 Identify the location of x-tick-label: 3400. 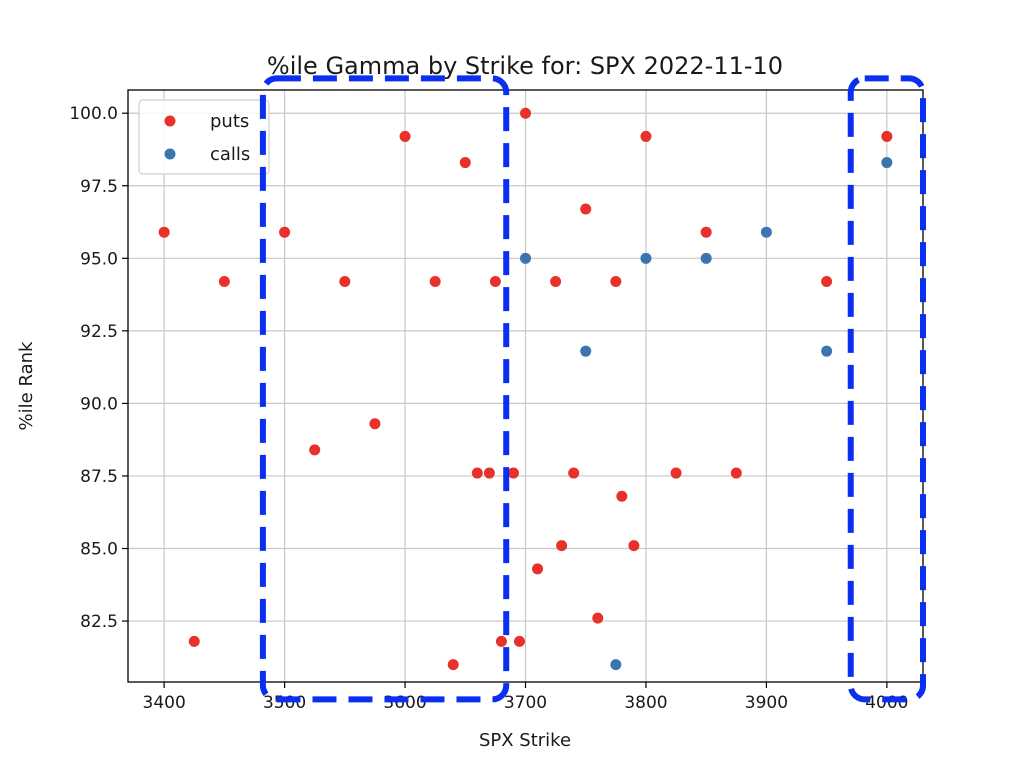
(164, 703).